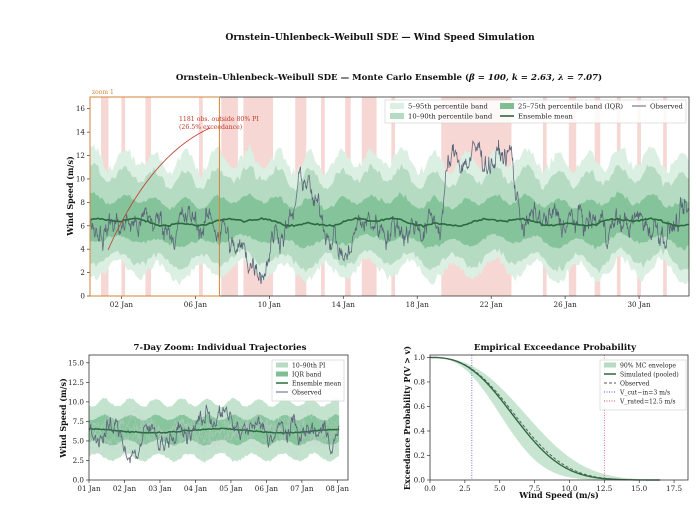 This screenshot has height=527, width=696. I want to click on legend-label-iqr: 25–75th percentile band (IQR), so click(570, 107).